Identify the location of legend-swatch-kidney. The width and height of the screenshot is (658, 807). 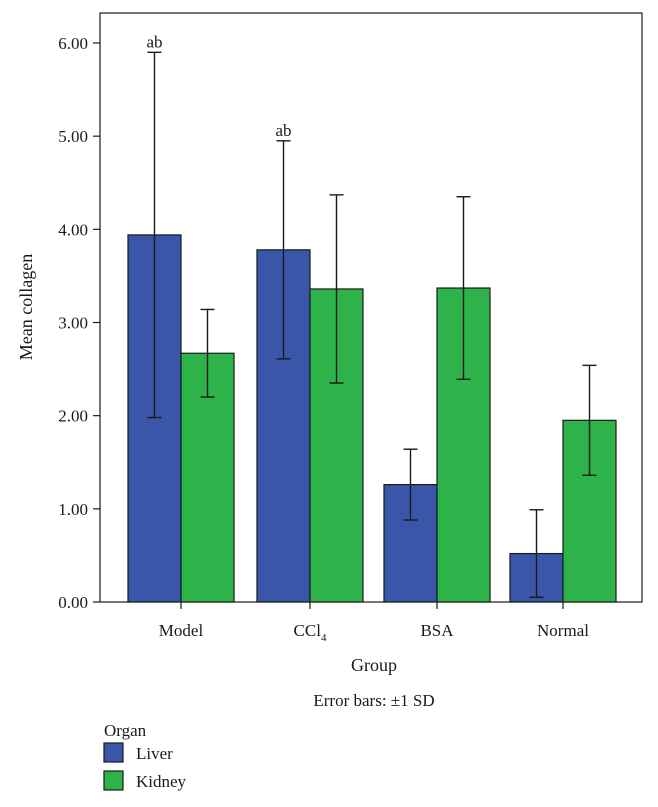
(113, 780).